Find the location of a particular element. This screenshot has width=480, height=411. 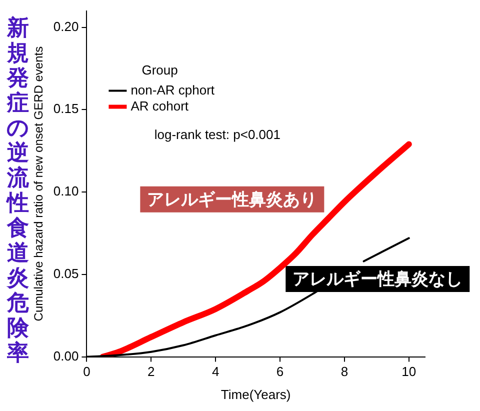

x-axis-title: Time(Years) is located at coordinates (255, 394).